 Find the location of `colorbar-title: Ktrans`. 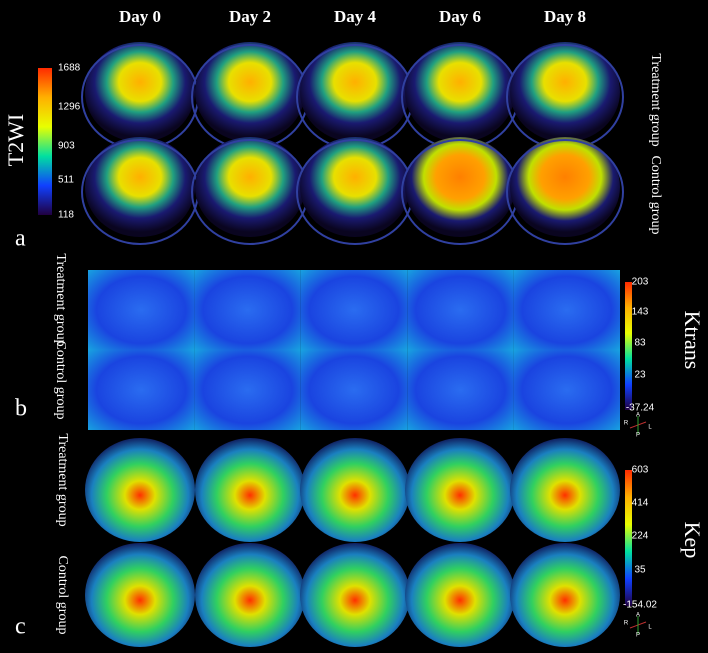

colorbar-title: Ktrans is located at coordinates (692, 340).